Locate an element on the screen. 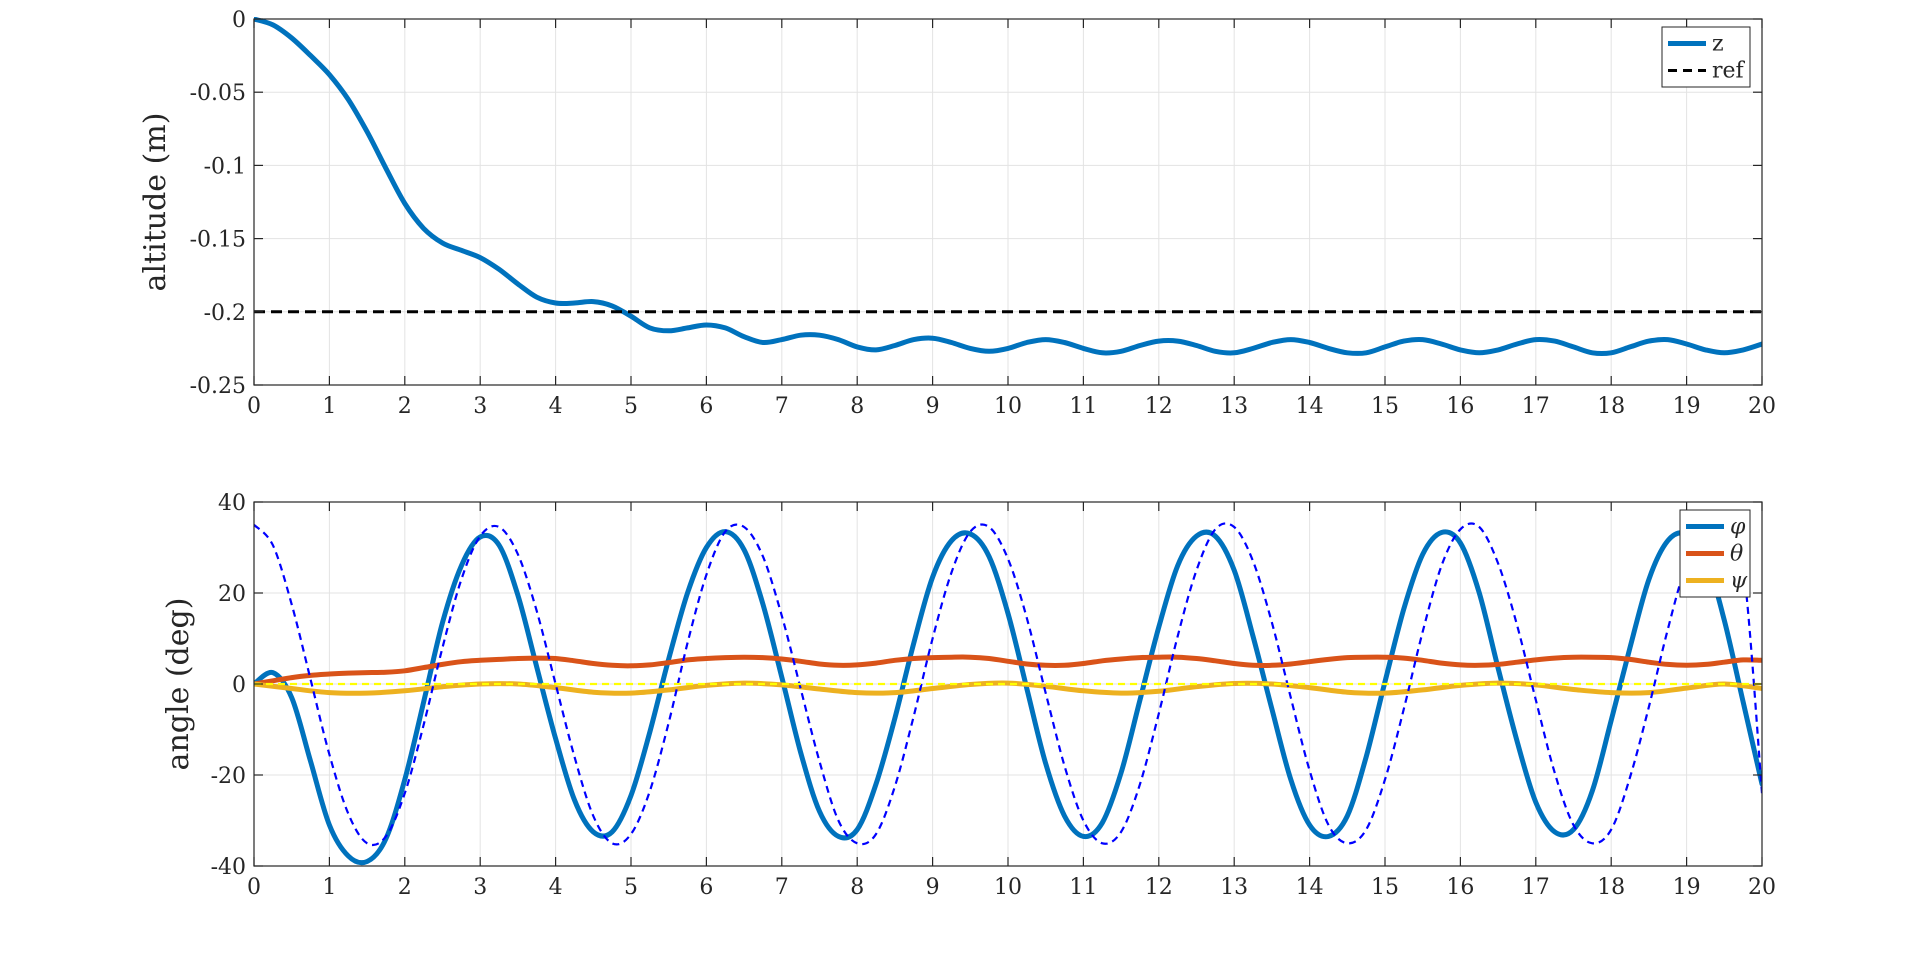 Image resolution: width=1920 pixels, height=961 pixels. angle-legend: φθψ is located at coordinates (1715, 553).